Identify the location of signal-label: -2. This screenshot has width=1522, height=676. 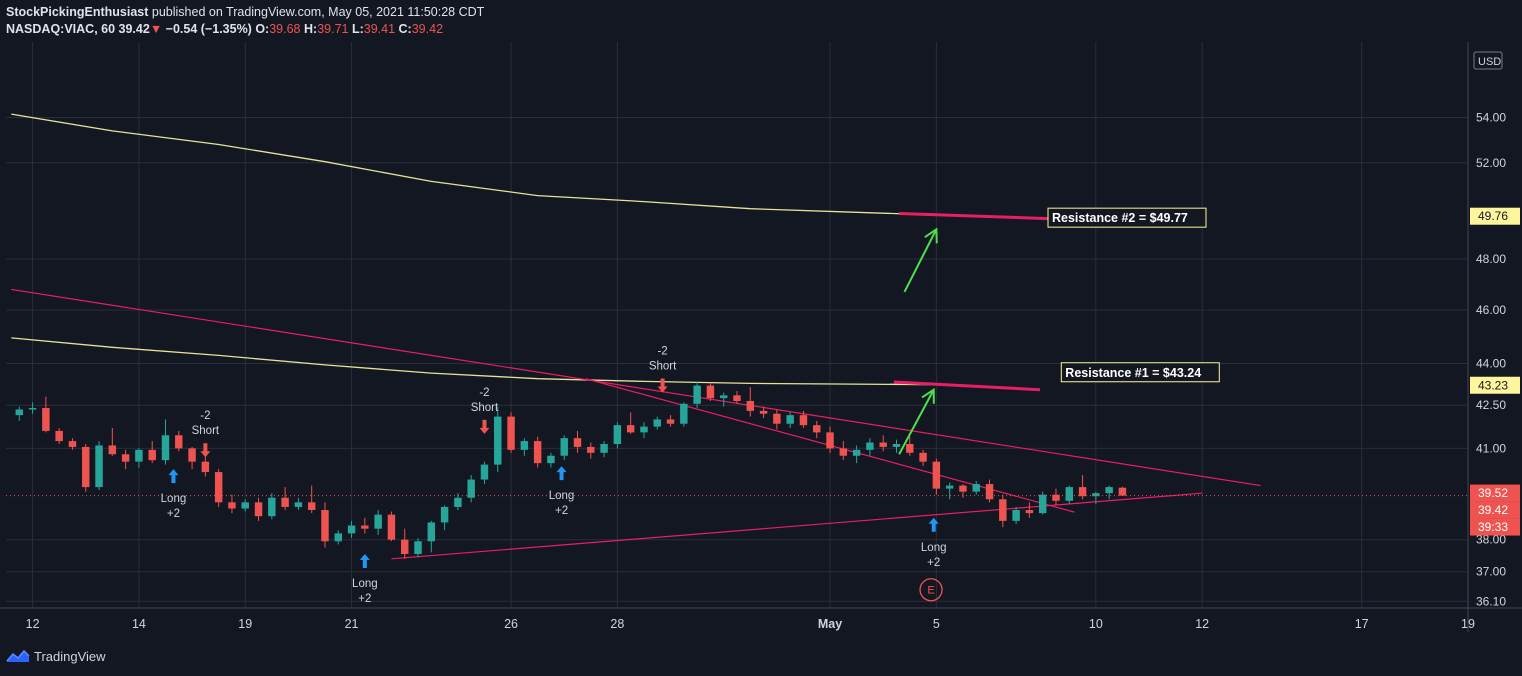
(205, 416).